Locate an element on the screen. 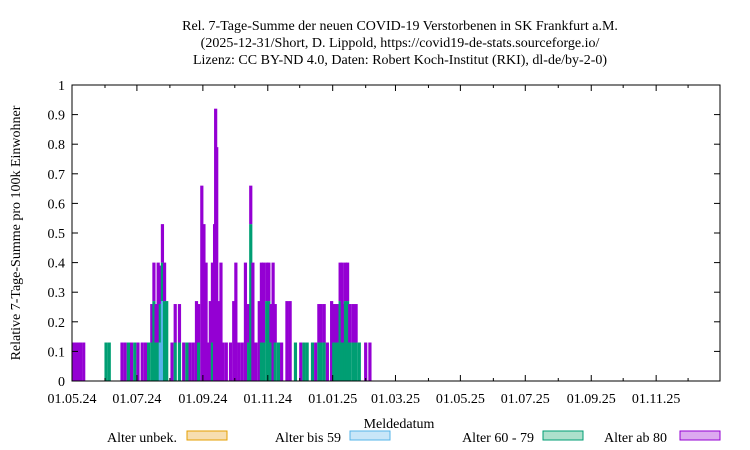 The height and width of the screenshot is (450, 750). legend-80-plus-label: Alter ab 80 is located at coordinates (635, 438).